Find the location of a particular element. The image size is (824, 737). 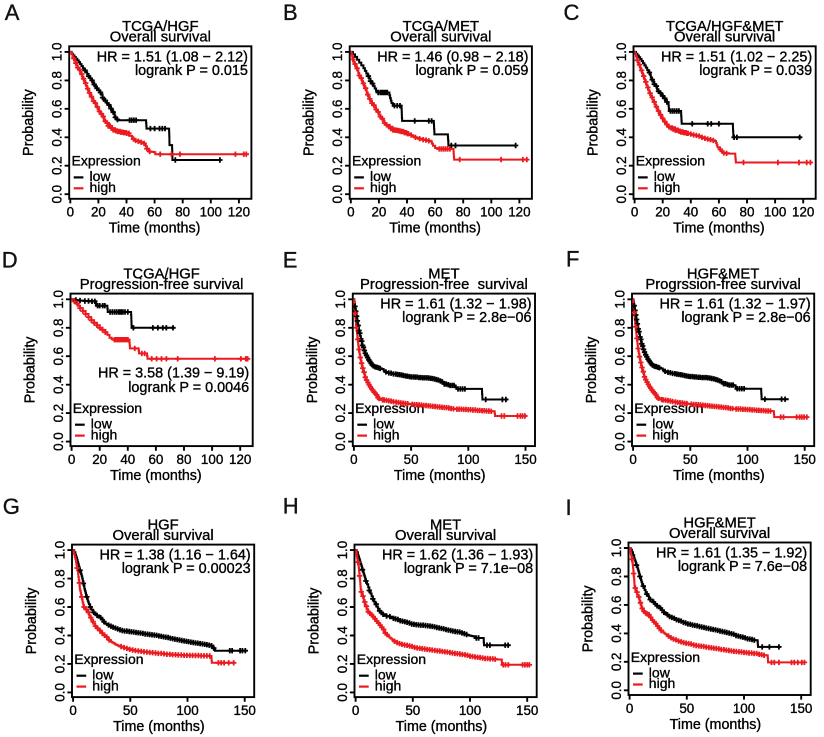

svg-text: F is located at coordinates (572, 259).